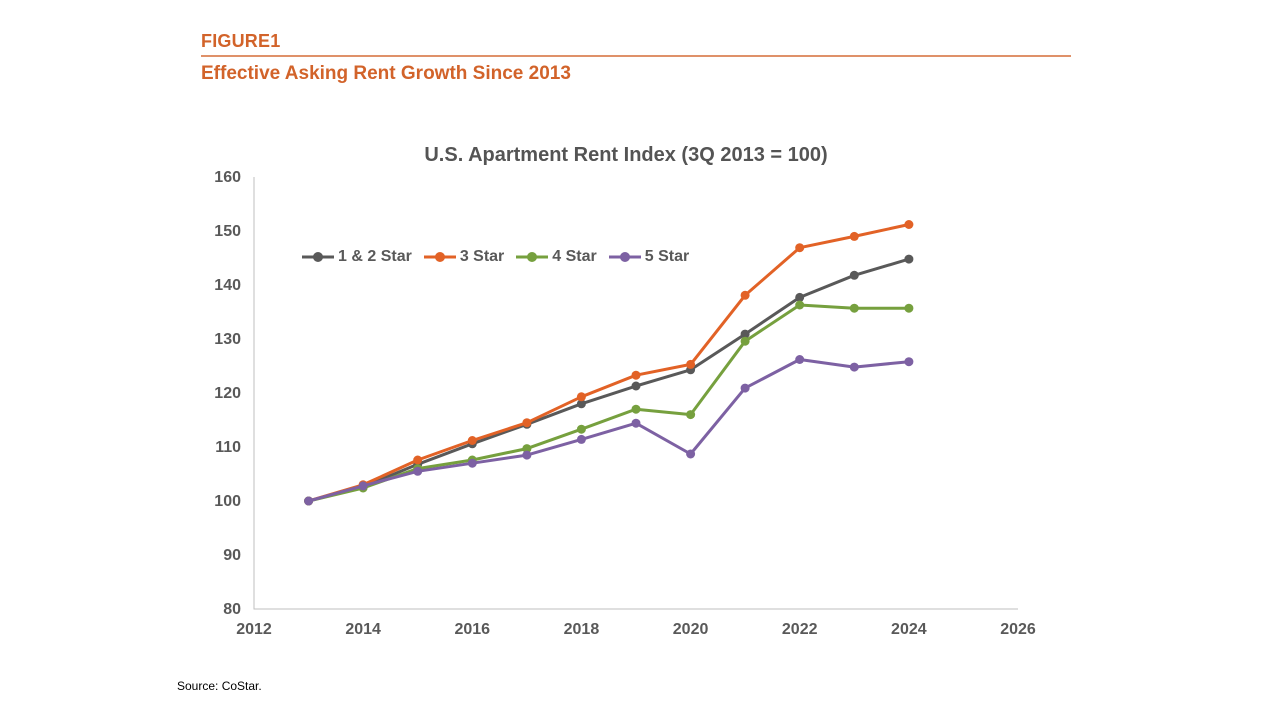 This screenshot has width=1280, height=720. What do you see at coordinates (227, 285) in the screenshot?
I see `y-tick-label: 140` at bounding box center [227, 285].